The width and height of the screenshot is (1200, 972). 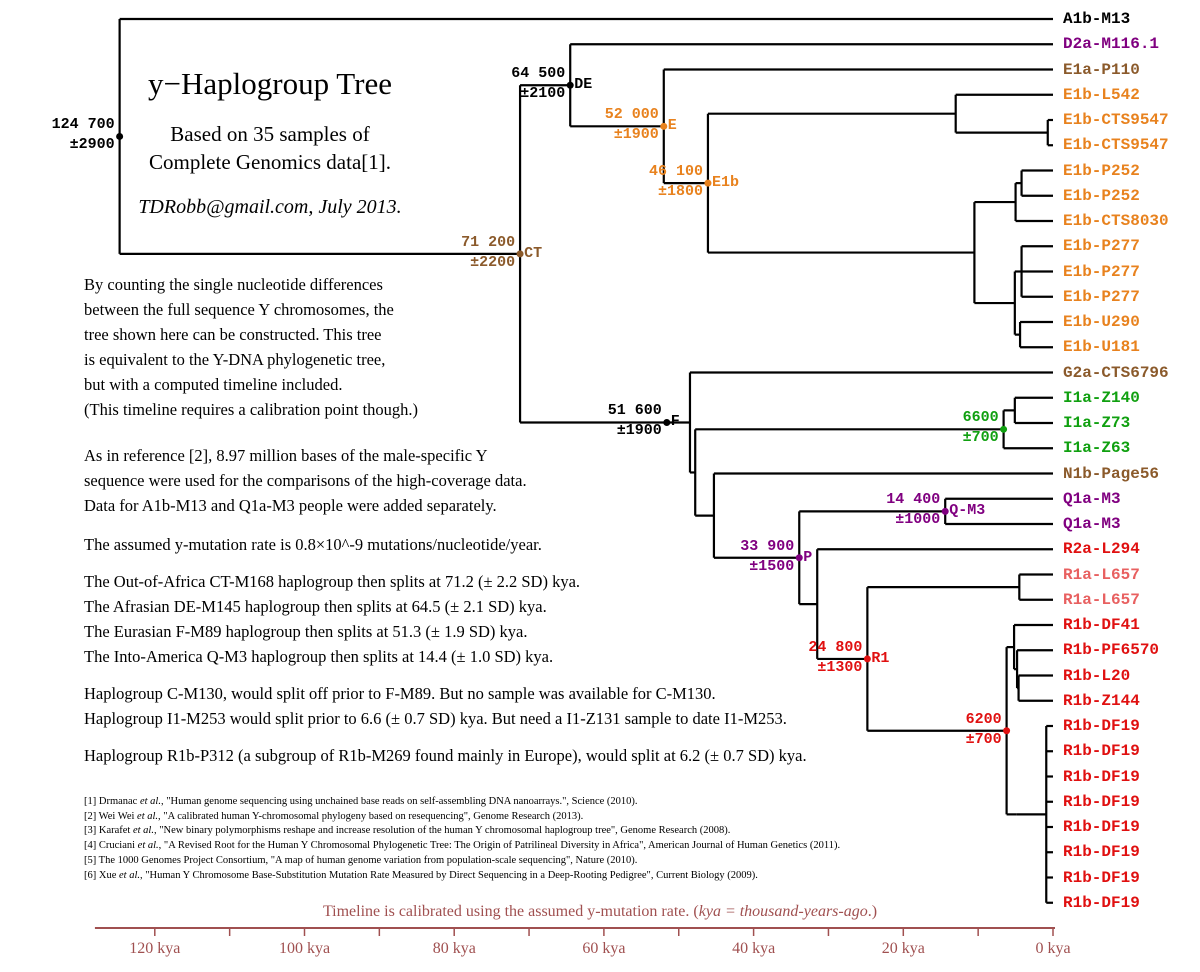 I want to click on node-label: P, so click(x=808, y=557).